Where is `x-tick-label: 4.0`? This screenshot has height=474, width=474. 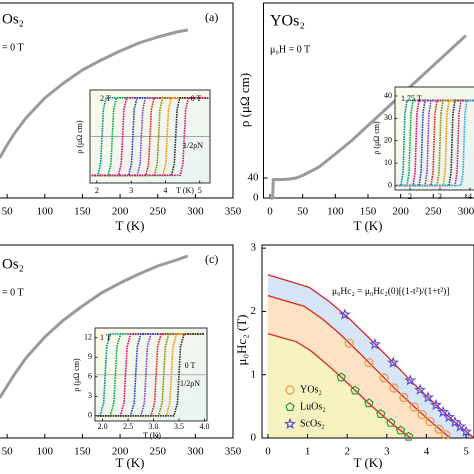
x-tick-label: 4.0 is located at coordinates (204, 426).